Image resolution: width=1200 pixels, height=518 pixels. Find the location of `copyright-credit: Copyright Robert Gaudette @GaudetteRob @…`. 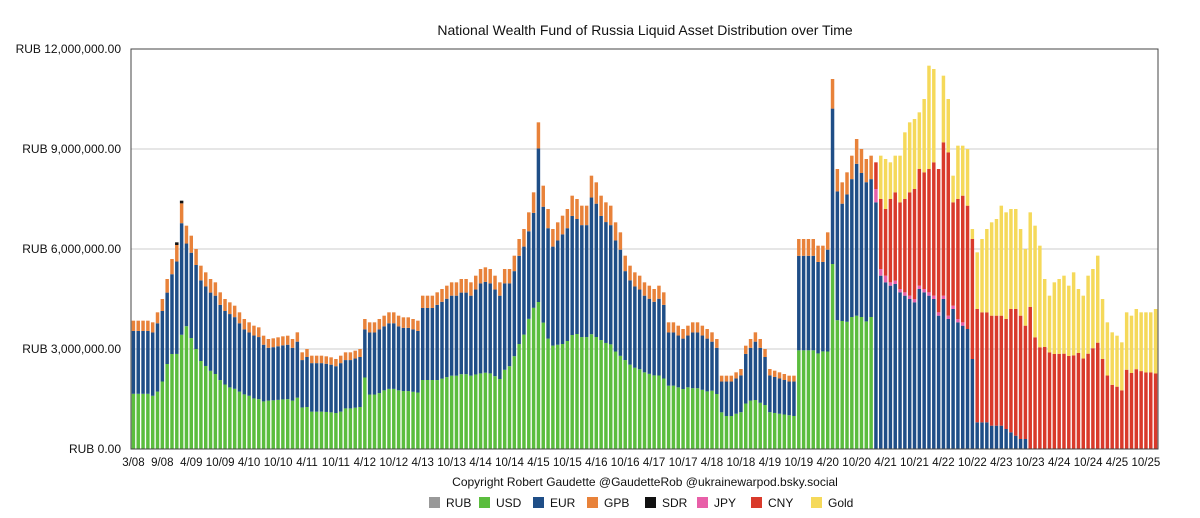

copyright-credit: Copyright Robert Gaudette @GaudetteRob @… is located at coordinates (645, 482).